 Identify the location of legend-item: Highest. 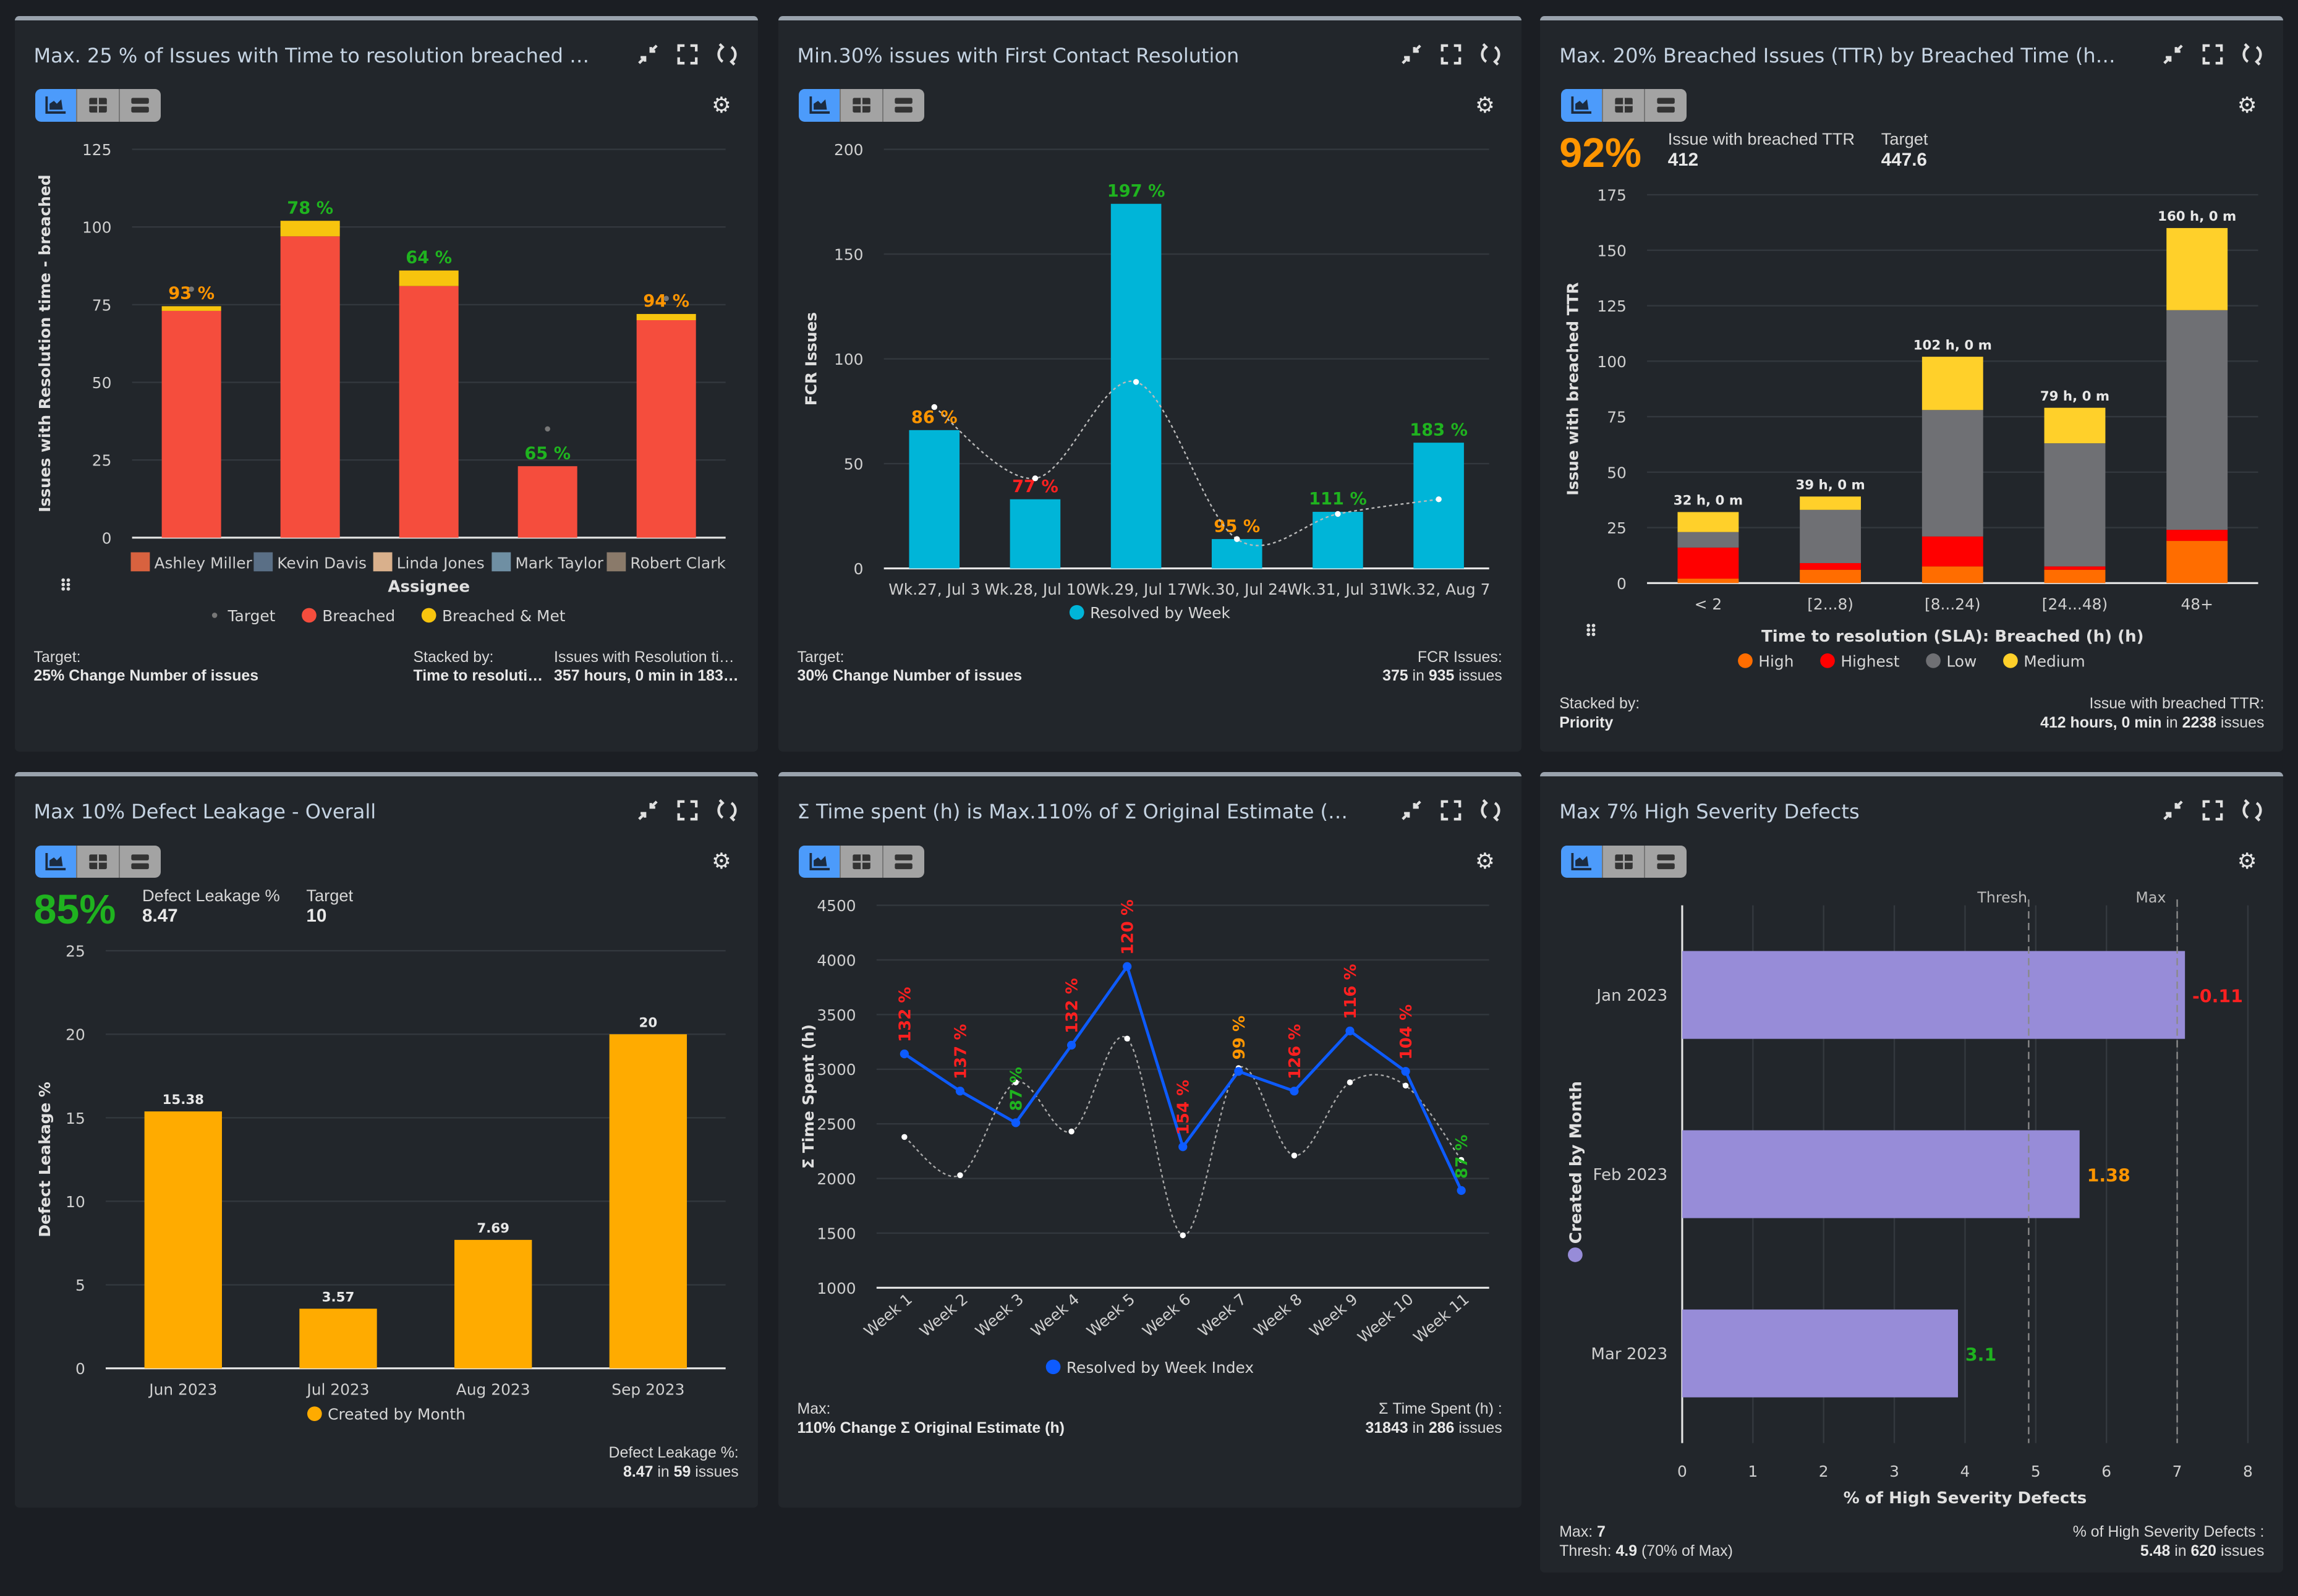
(1860, 661).